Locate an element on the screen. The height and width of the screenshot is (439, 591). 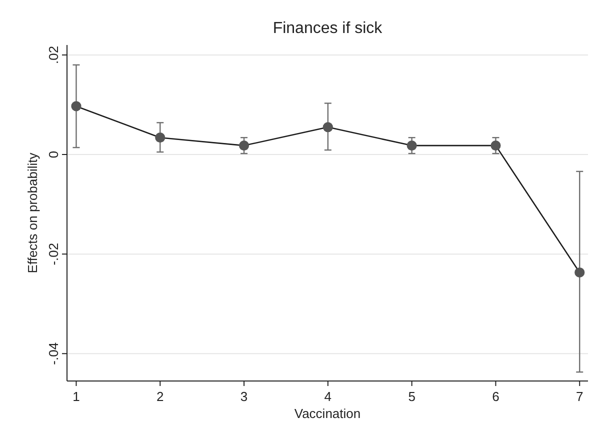
y-tick-label: -.04 is located at coordinates (53, 353).